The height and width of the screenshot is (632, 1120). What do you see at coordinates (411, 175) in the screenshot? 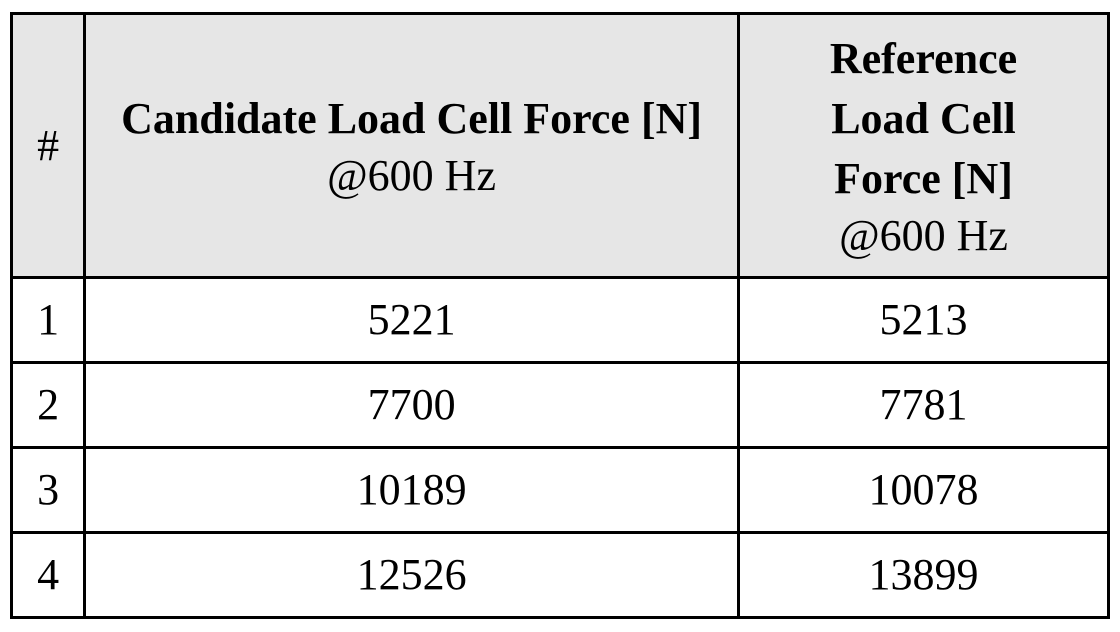
I see `header-candidate-subtitle: @600 Hz` at bounding box center [411, 175].